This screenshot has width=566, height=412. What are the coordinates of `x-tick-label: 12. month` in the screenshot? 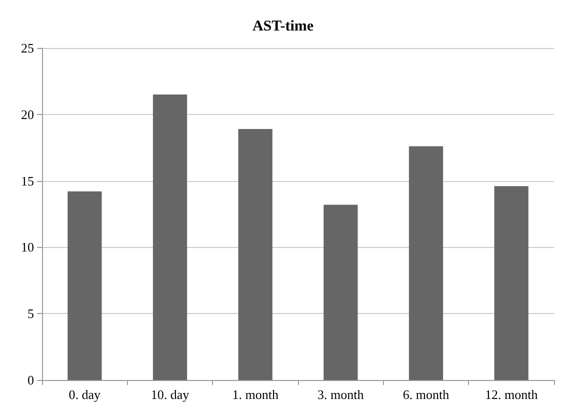 It's located at (511, 394).